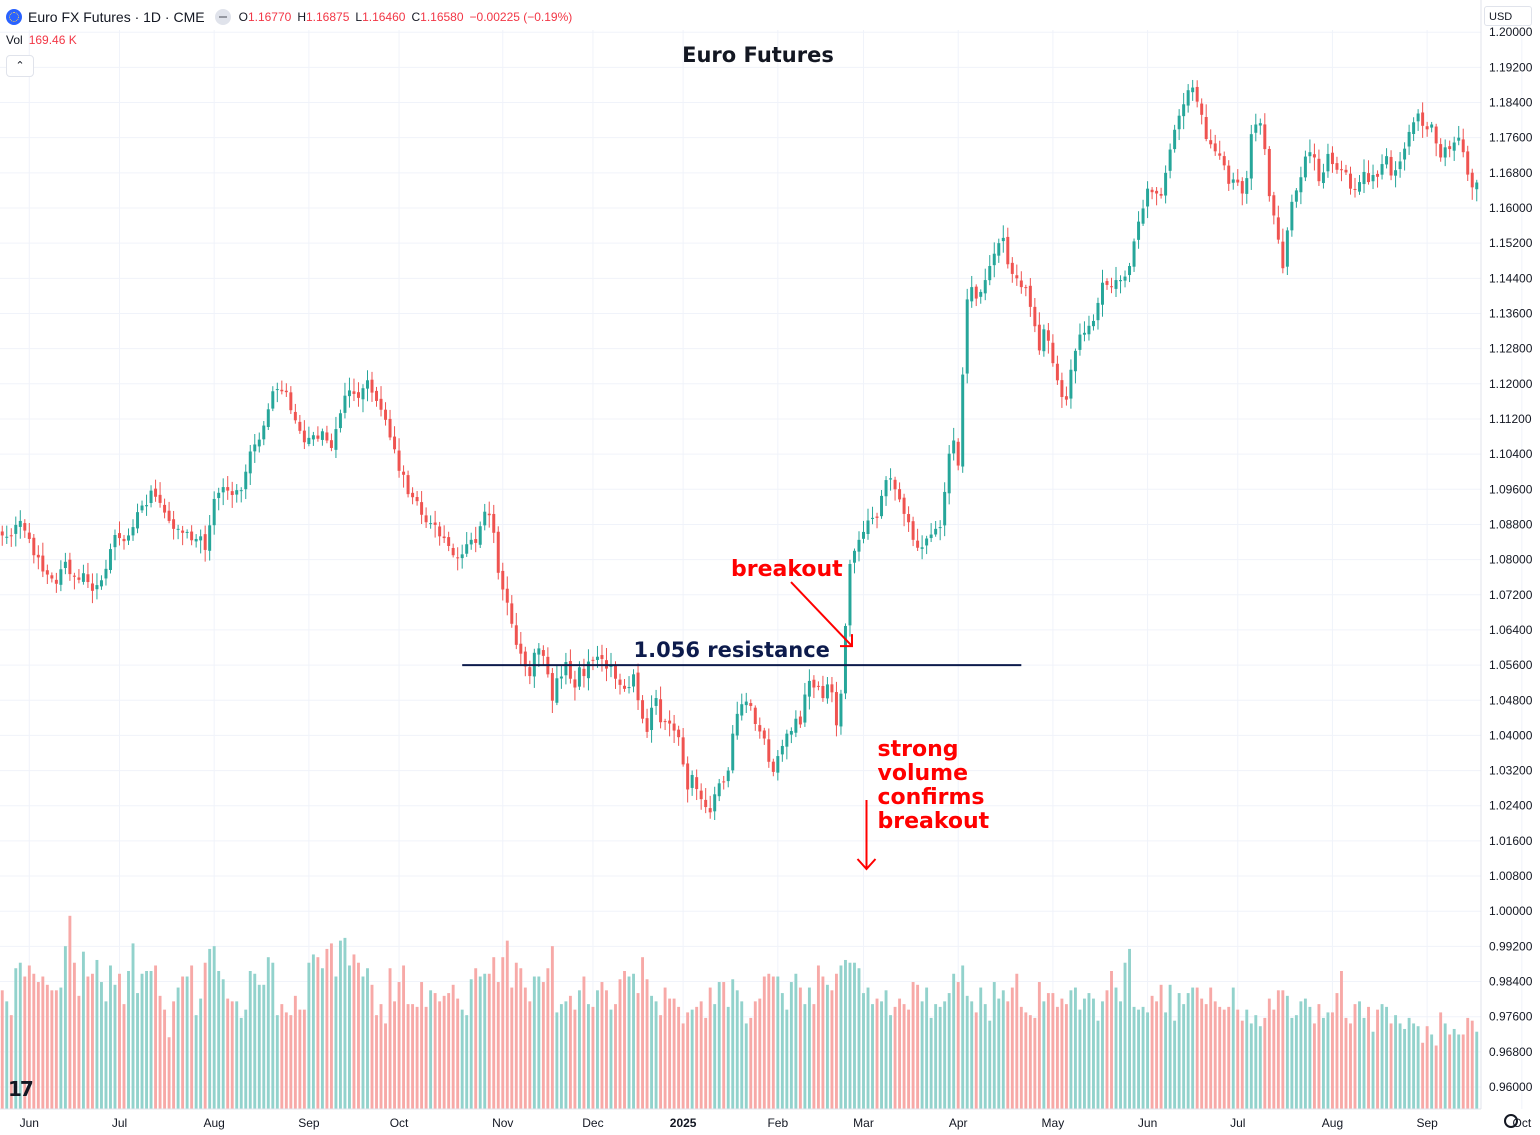 This screenshot has width=1540, height=1135. Describe the element at coordinates (116, 17) in the screenshot. I see `symbol-title: Euro FX Futures · 1D · CME` at that location.